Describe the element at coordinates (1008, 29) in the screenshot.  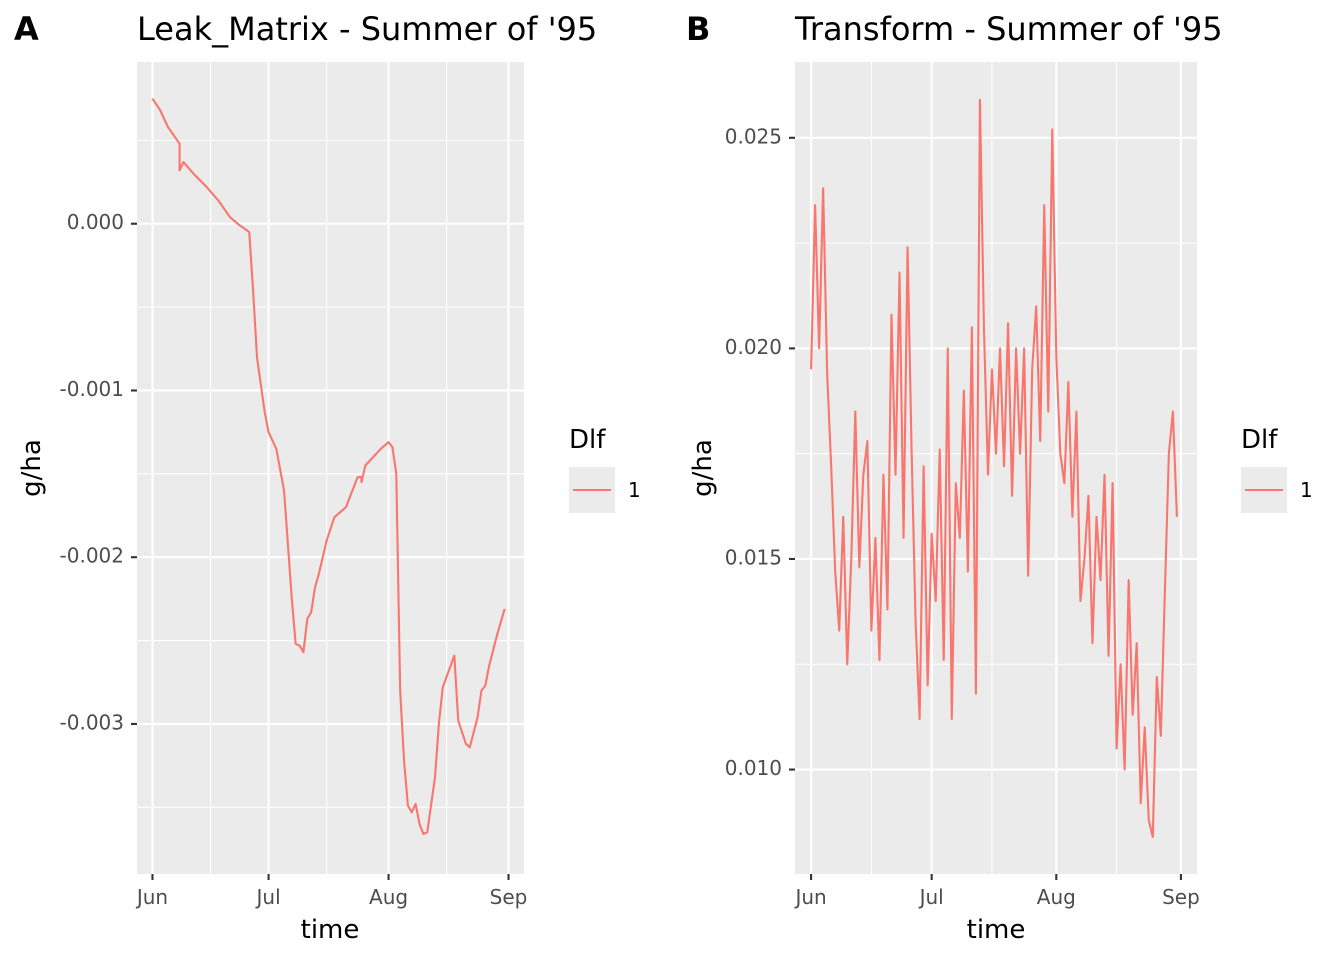
I see `panel-b-title: Transform - Summer of '95` at that location.